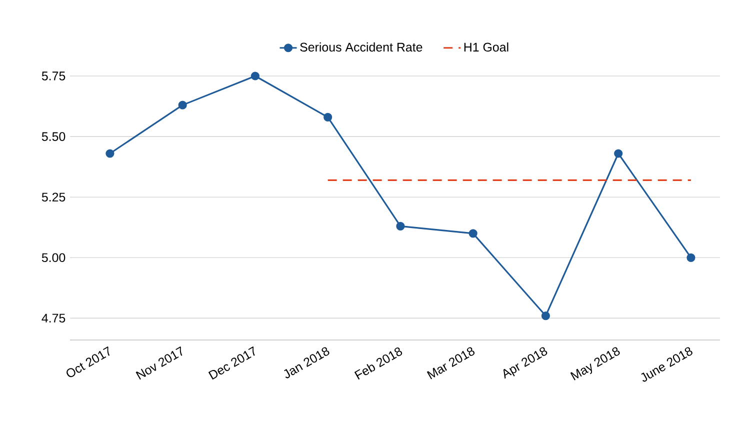 This screenshot has width=744, height=429. Describe the element at coordinates (54, 76) in the screenshot. I see `y-tick-label: 5.75` at that location.